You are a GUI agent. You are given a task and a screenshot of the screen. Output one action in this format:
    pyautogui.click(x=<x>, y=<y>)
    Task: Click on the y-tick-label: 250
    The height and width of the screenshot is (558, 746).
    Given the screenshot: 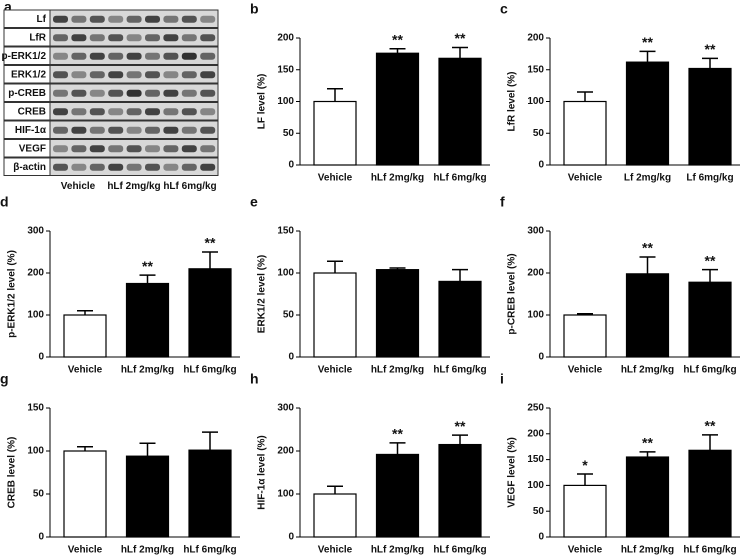 What is the action you would take?
    pyautogui.click(x=535, y=408)
    